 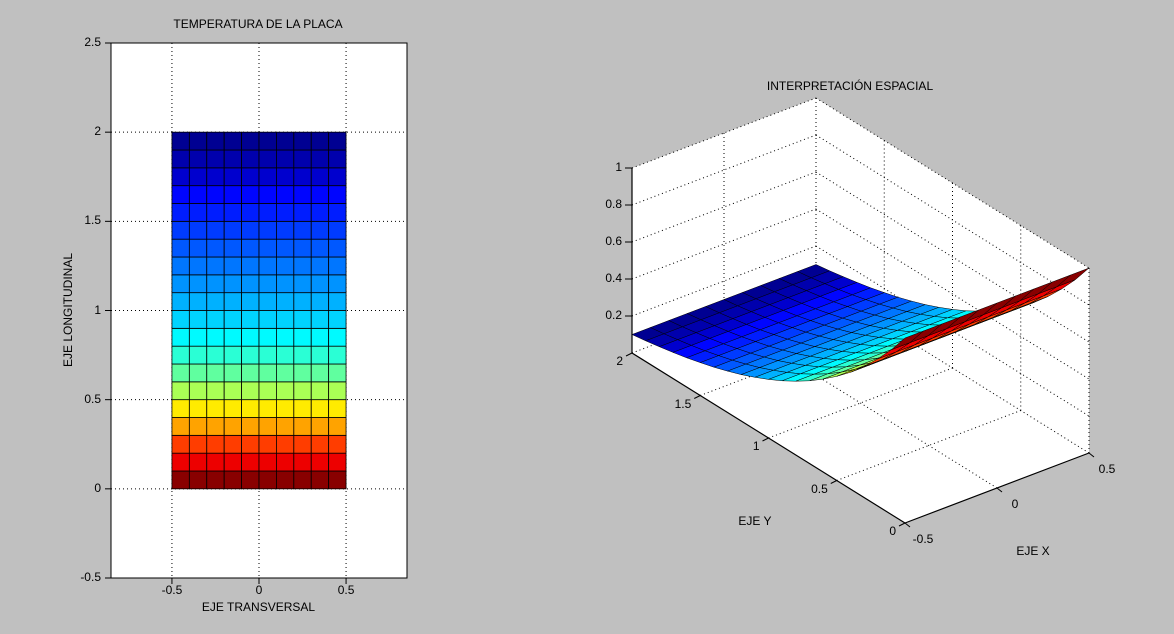 What do you see at coordinates (613, 204) in the screenshot?
I see `tick-label: 0.8` at bounding box center [613, 204].